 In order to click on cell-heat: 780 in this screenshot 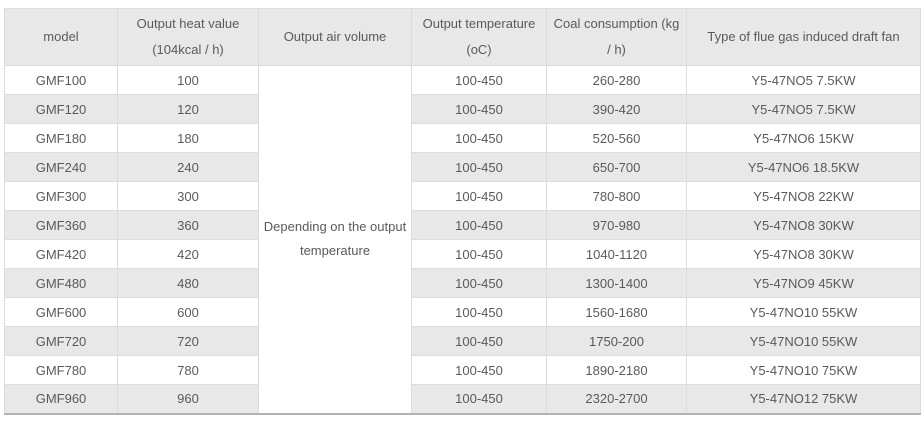, I will do `click(188, 370)`.